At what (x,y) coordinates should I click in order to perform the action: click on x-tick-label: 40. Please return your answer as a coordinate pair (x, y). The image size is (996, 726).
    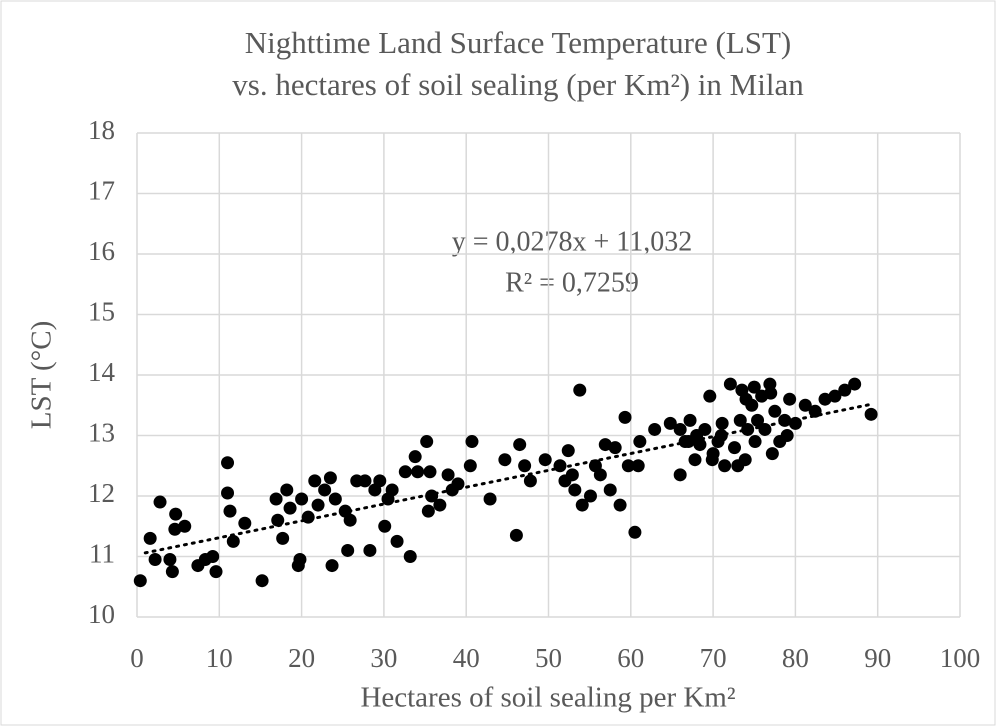
    Looking at the image, I should click on (466, 658).